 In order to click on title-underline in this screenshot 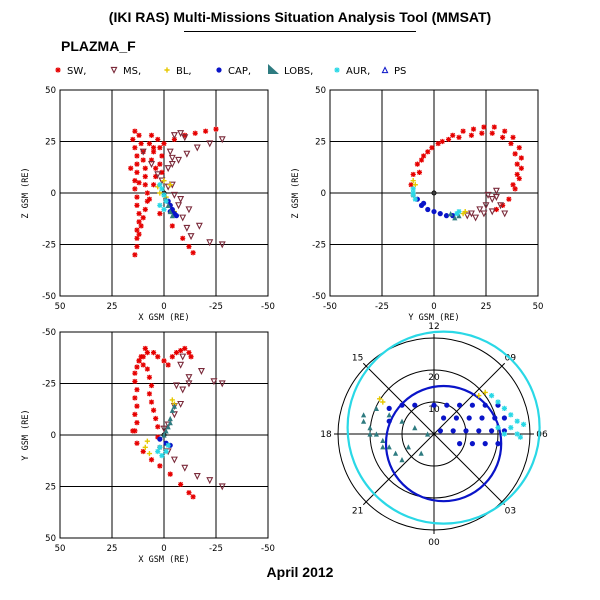, I will do `click(300, 31)`.